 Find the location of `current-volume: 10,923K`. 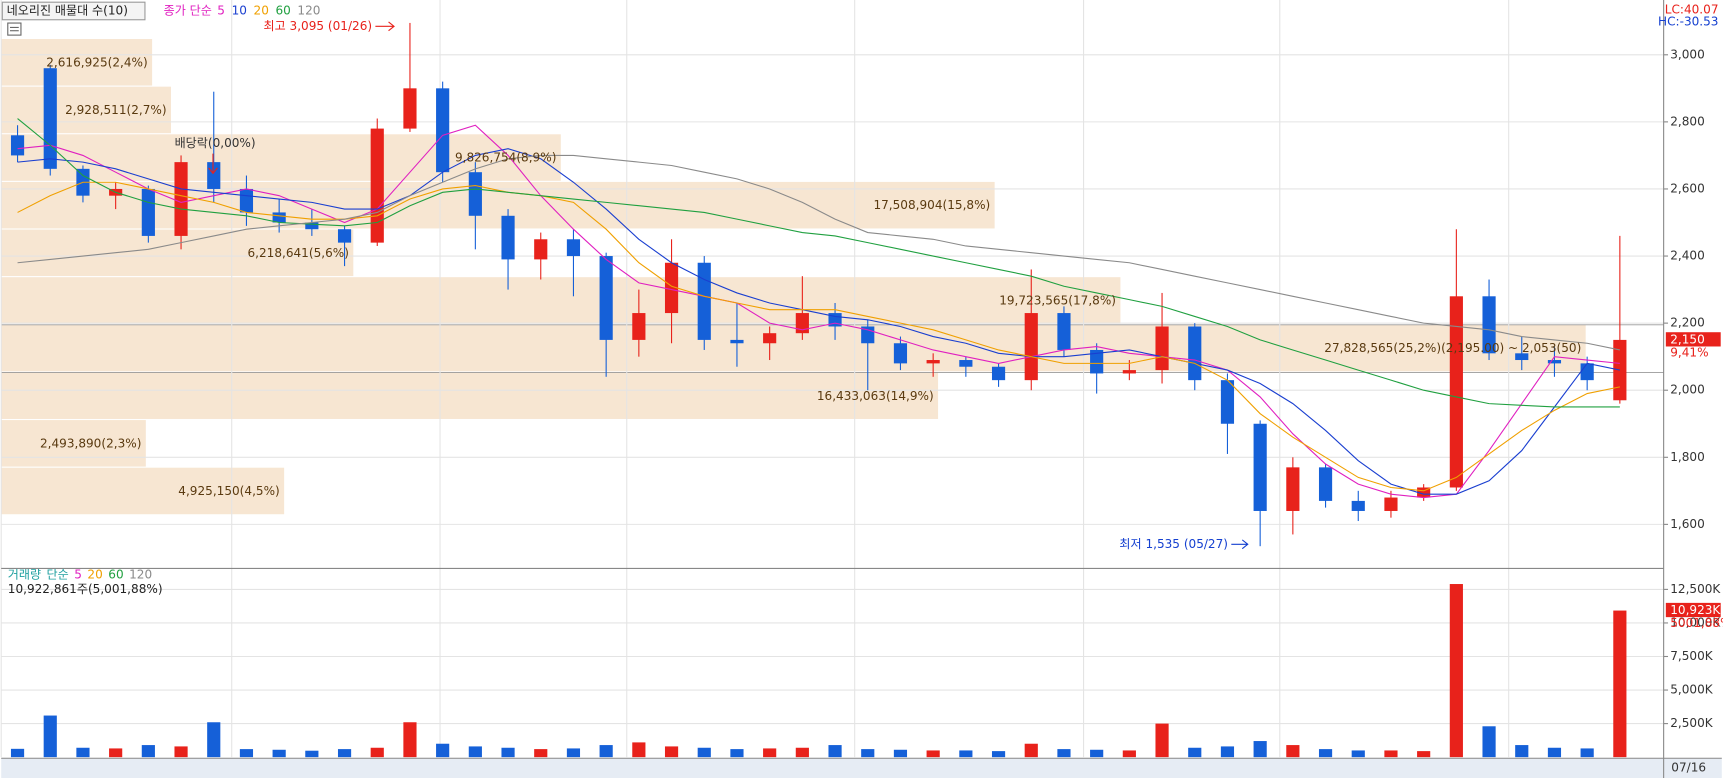

current-volume: 10,923K is located at coordinates (1695, 610).